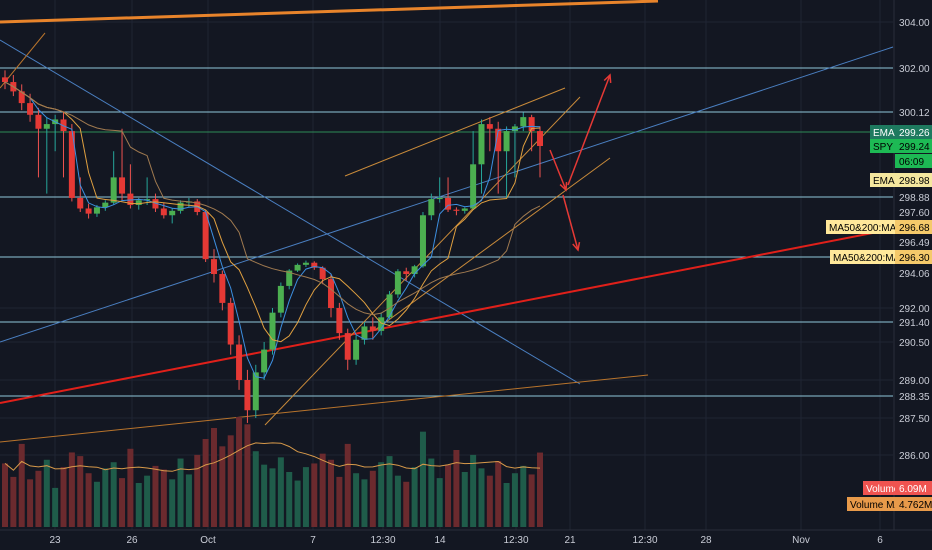  What do you see at coordinates (914, 113) in the screenshot?
I see `price-tick-label: 300.12` at bounding box center [914, 113].